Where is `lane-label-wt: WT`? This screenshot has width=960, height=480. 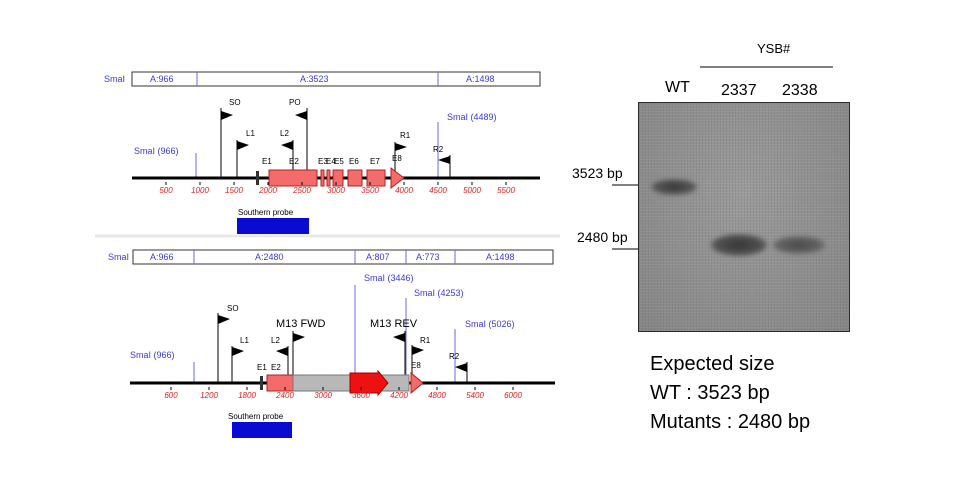 lane-label-wt: WT is located at coordinates (677, 87).